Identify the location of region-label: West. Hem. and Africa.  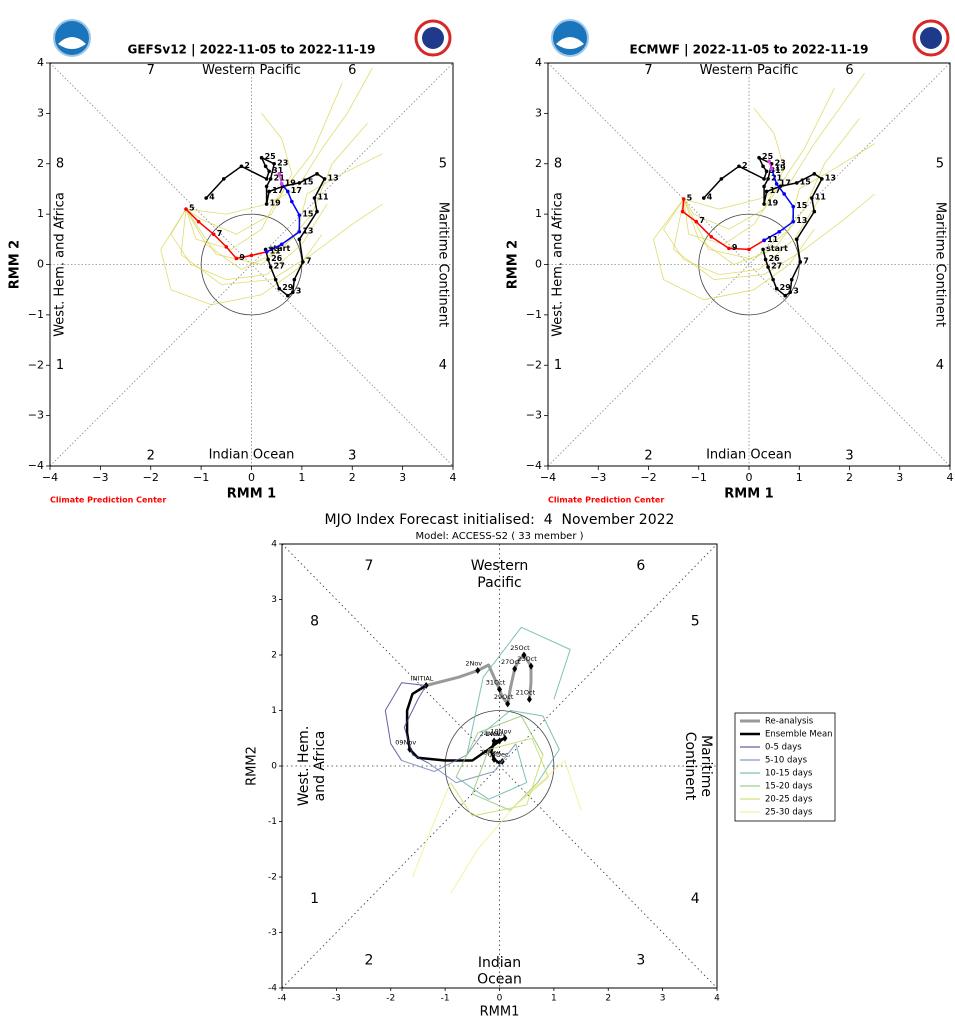
(60, 264).